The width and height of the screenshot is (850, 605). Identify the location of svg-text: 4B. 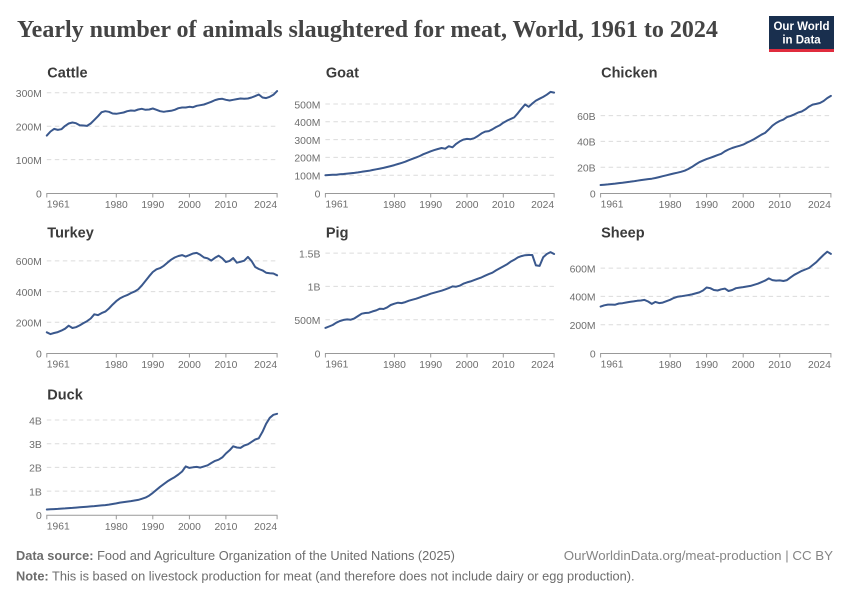
(35, 421).